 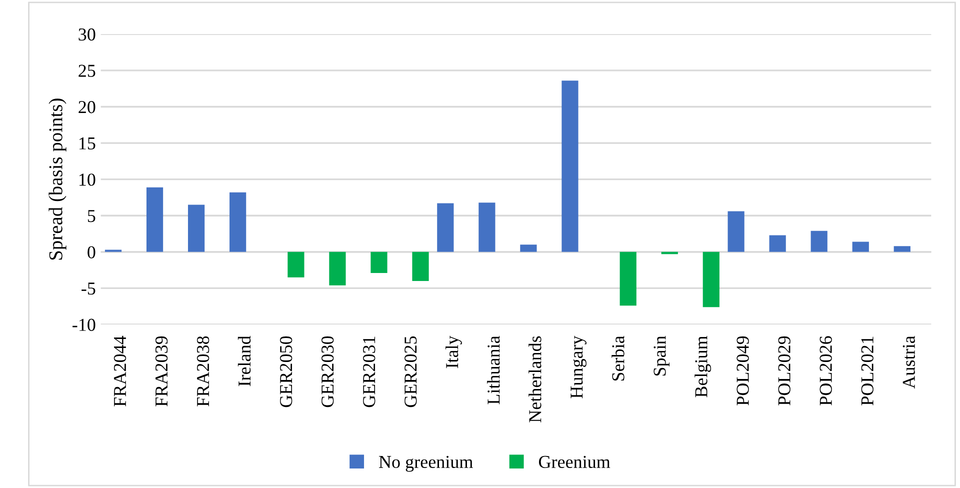 What do you see at coordinates (89, 288) in the screenshot?
I see `y-tick-label: -5` at bounding box center [89, 288].